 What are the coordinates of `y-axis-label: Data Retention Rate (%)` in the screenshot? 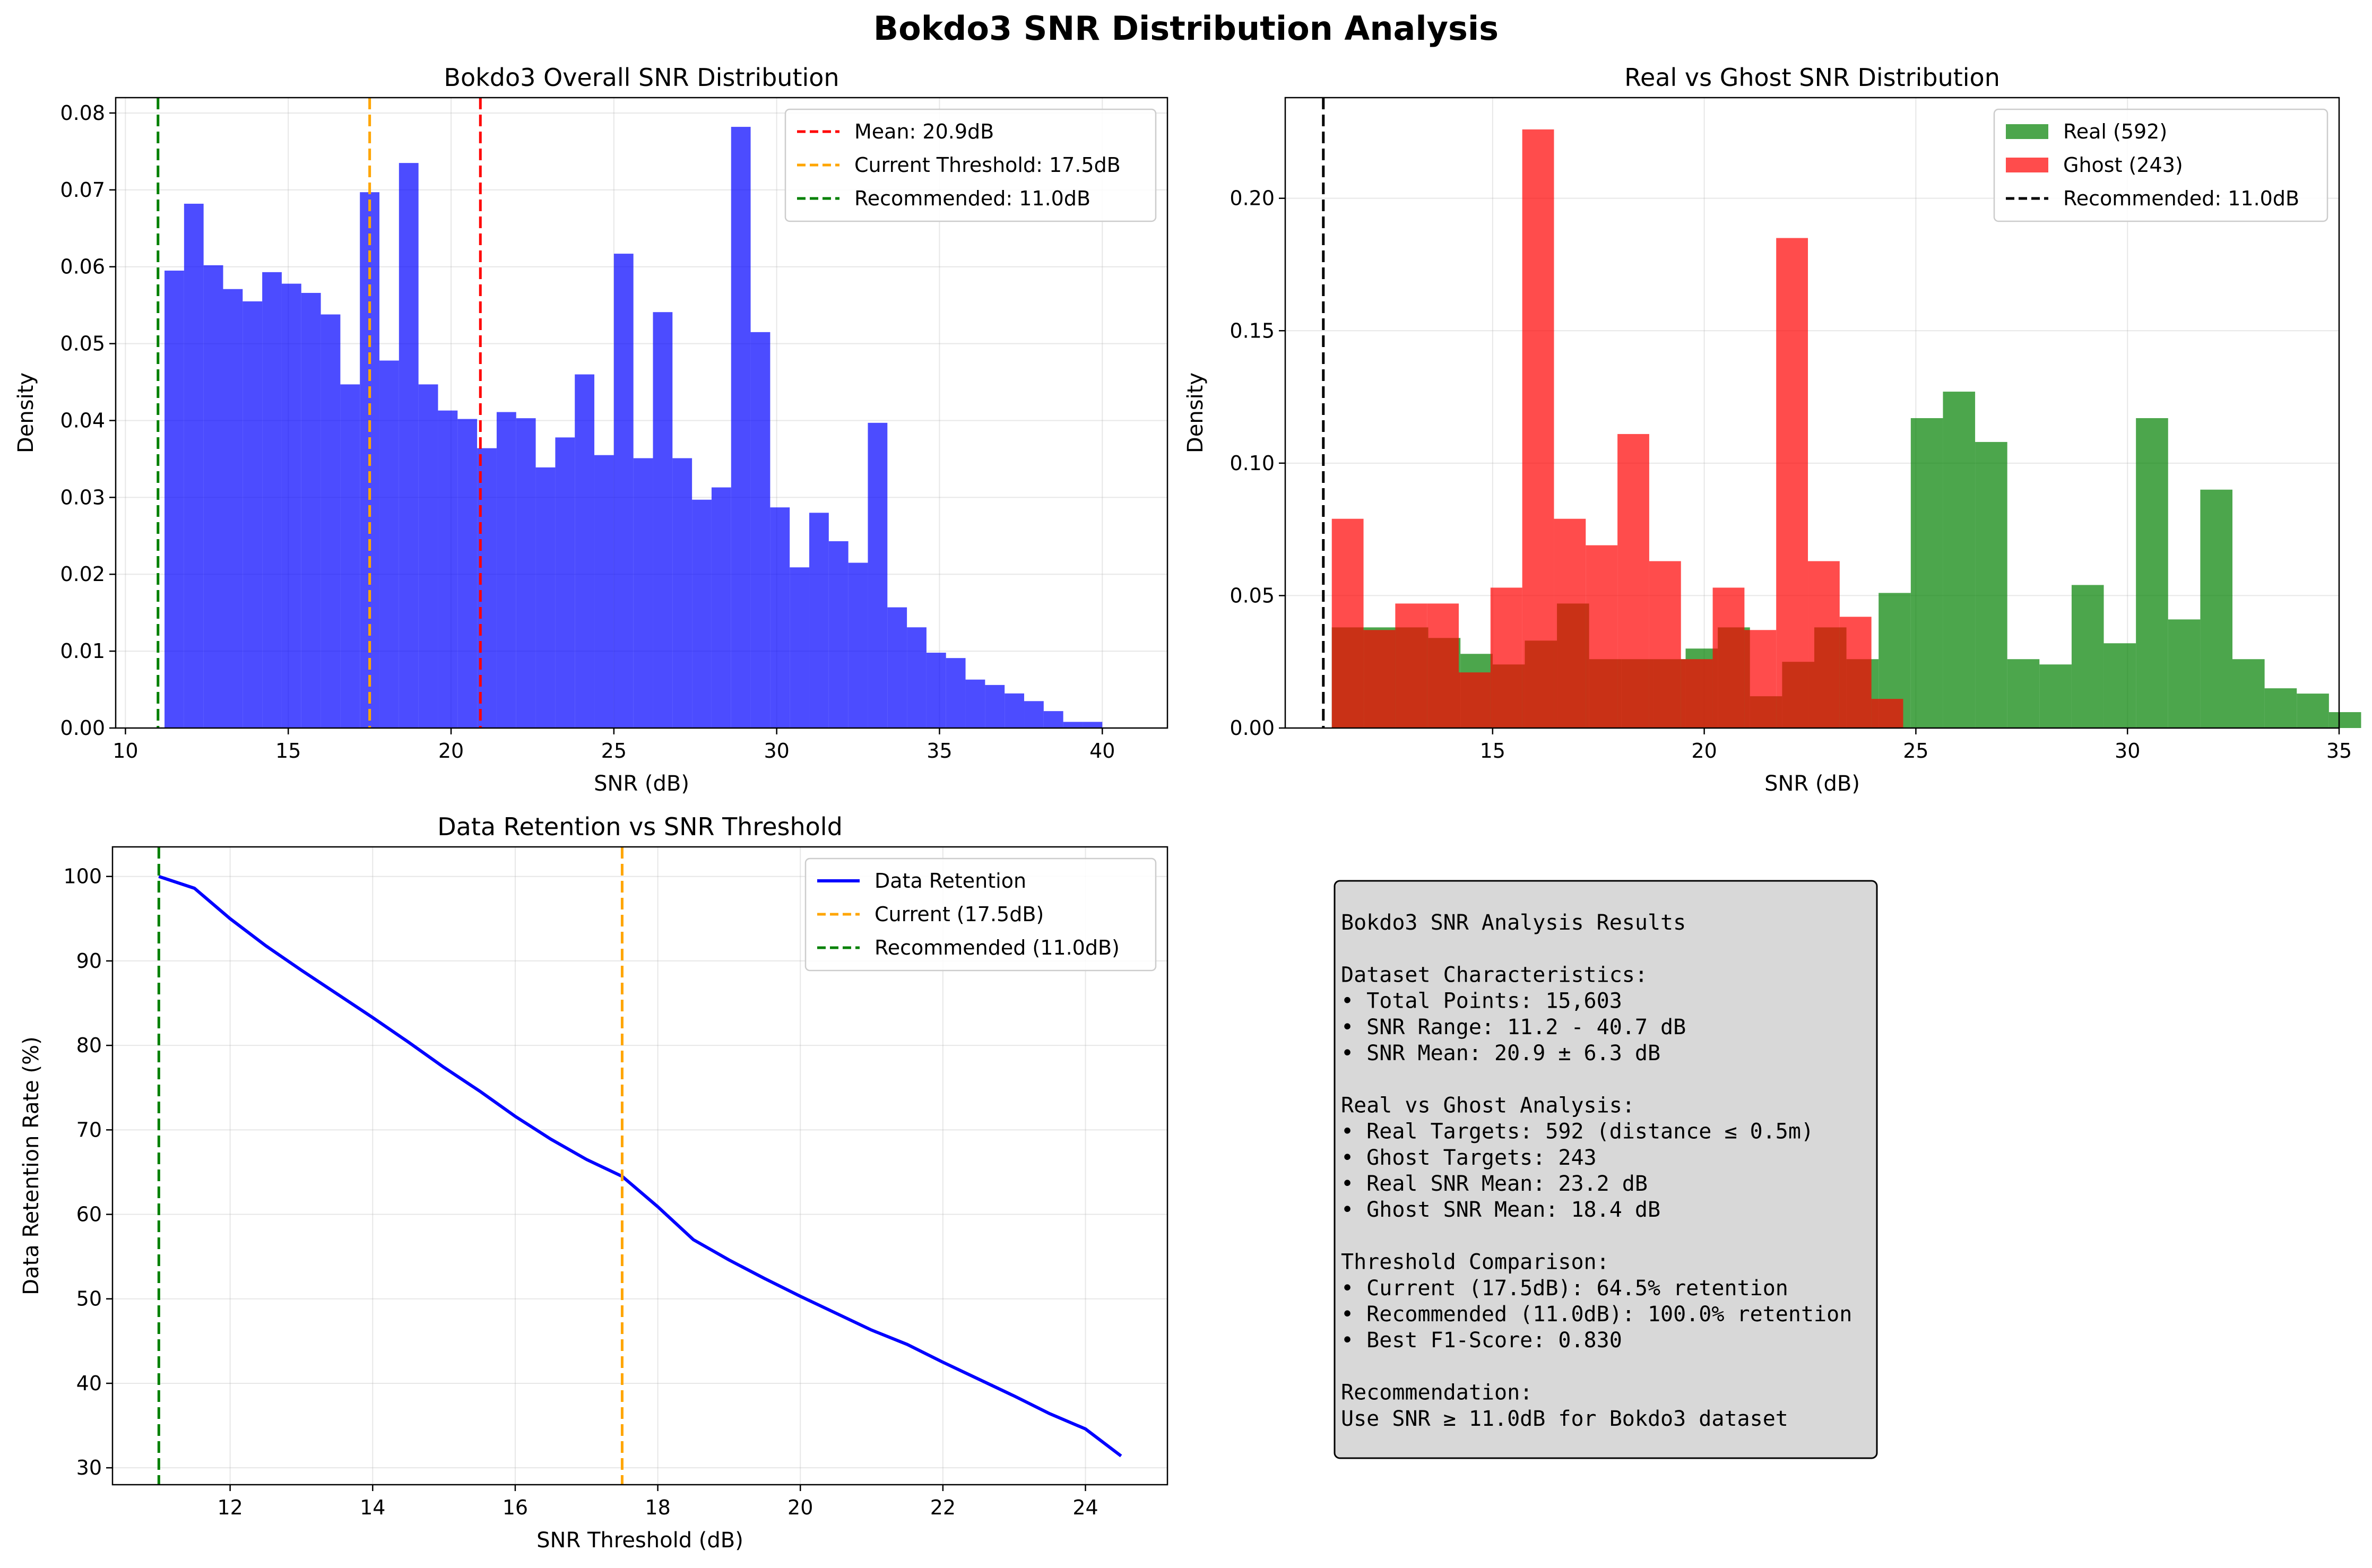 It's located at (31, 1165).